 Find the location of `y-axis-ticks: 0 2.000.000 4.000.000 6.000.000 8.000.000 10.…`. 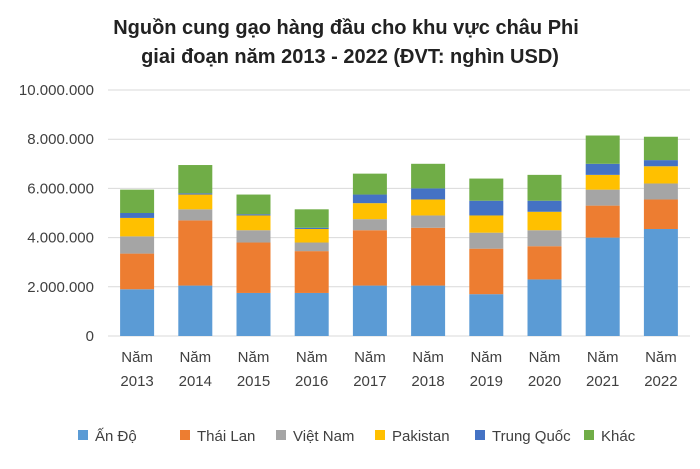

y-axis-ticks: 0 2.000.000 4.000.000 6.000.000 8.000.000 10.… is located at coordinates (56, 213).